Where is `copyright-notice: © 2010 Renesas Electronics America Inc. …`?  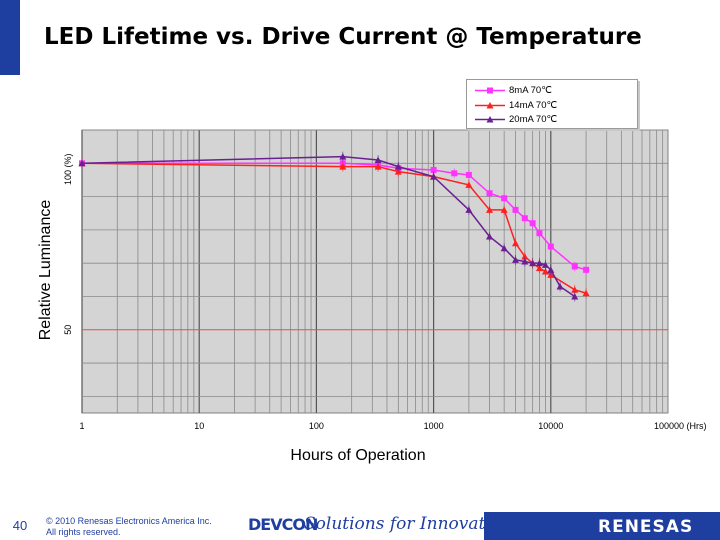 copyright-notice: © 2010 Renesas Electronics America Inc. … is located at coordinates (129, 527).